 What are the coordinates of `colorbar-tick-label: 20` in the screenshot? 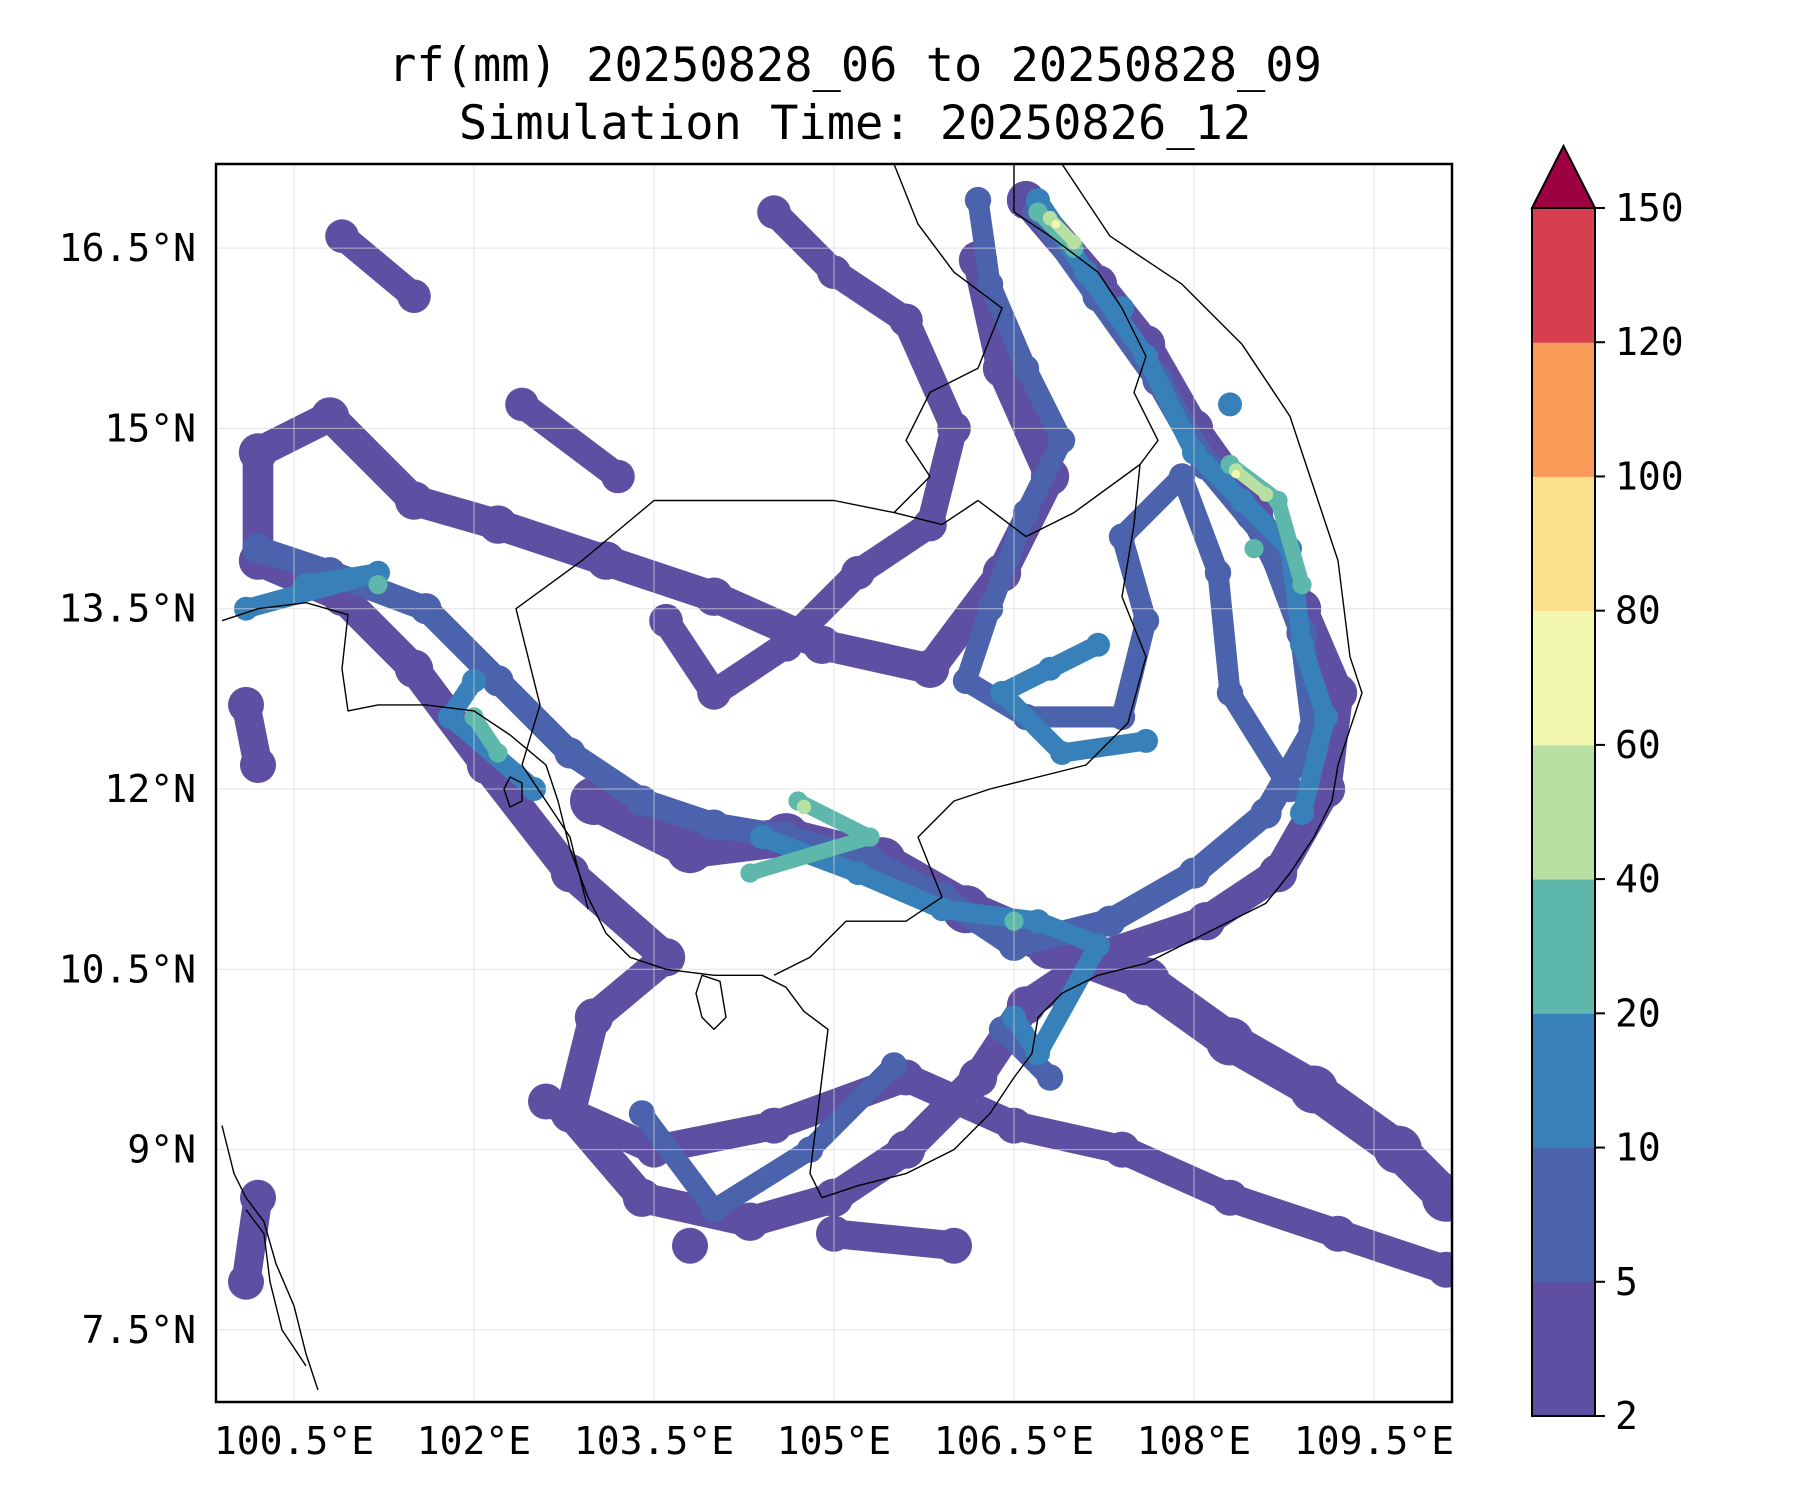 It's located at (1638, 1013).